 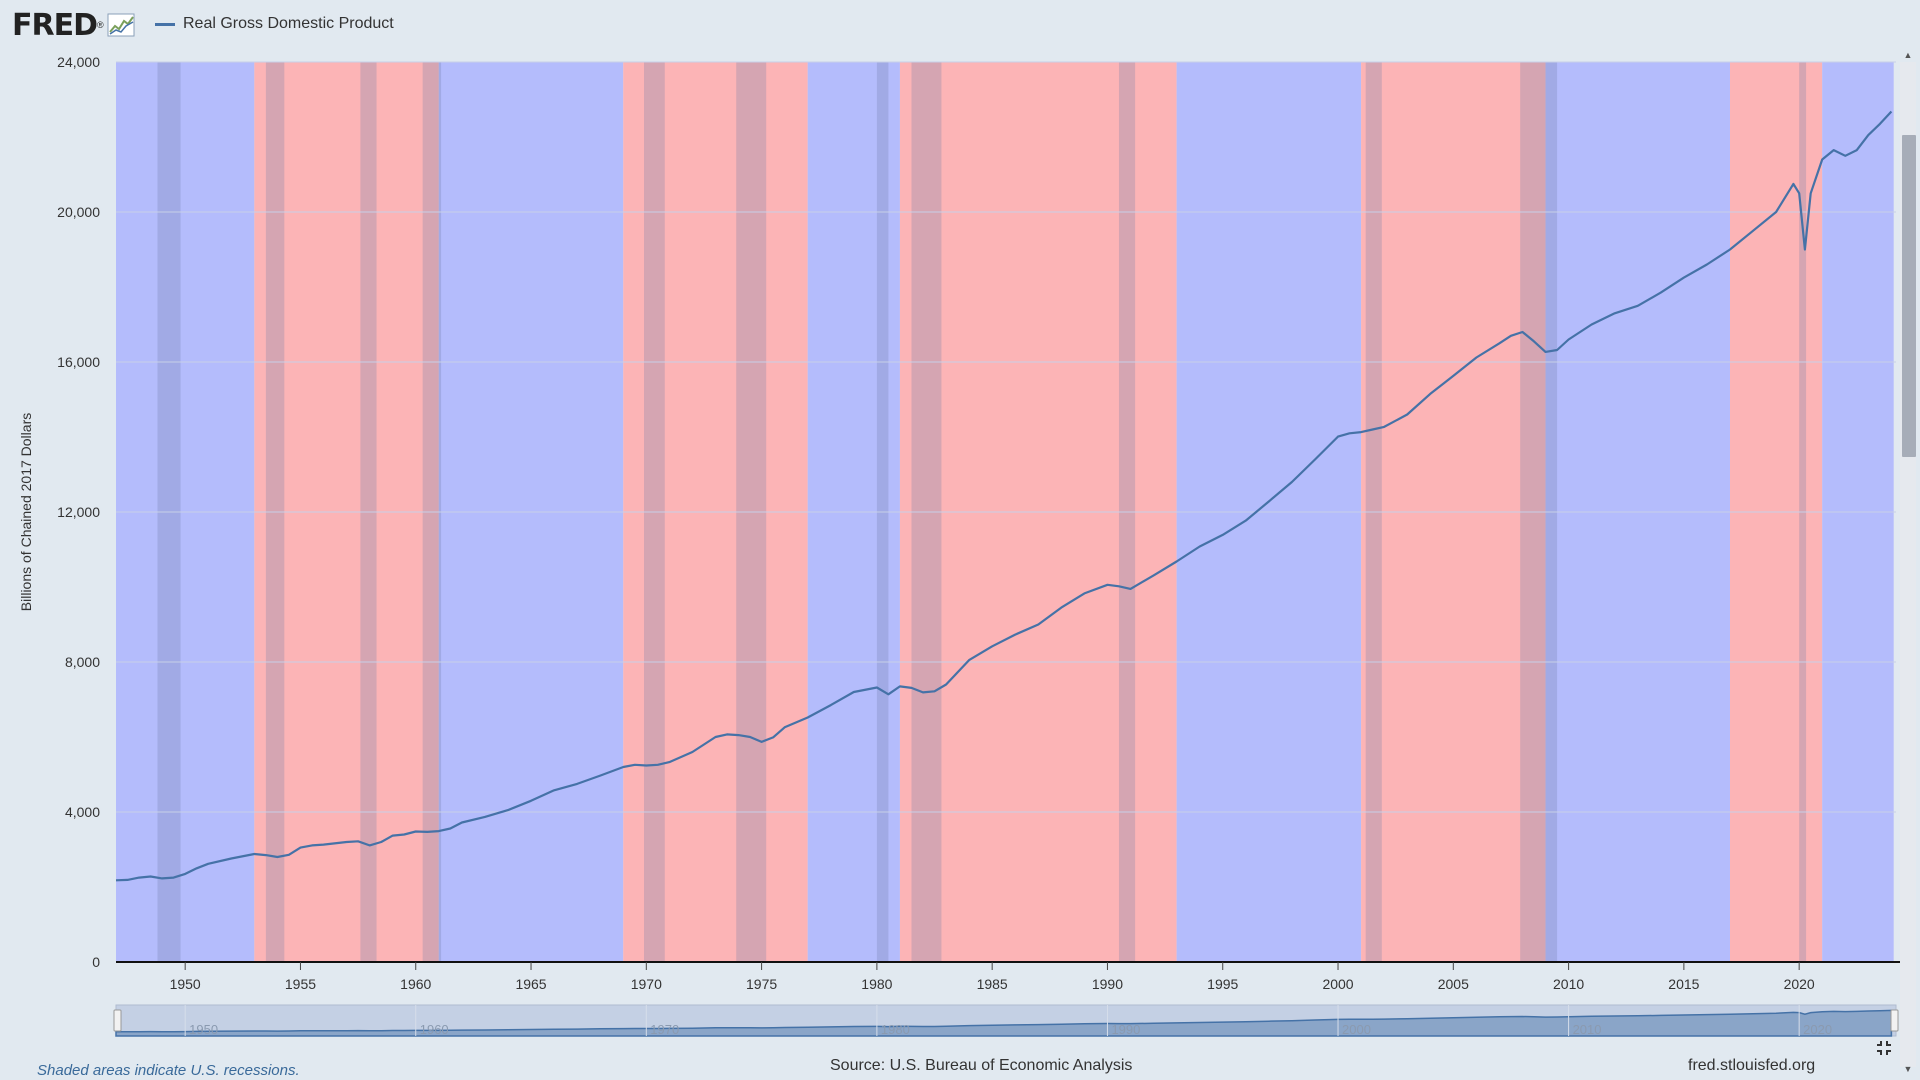 I want to click on legend-label: Real Gross Domestic Product, so click(x=288, y=23).